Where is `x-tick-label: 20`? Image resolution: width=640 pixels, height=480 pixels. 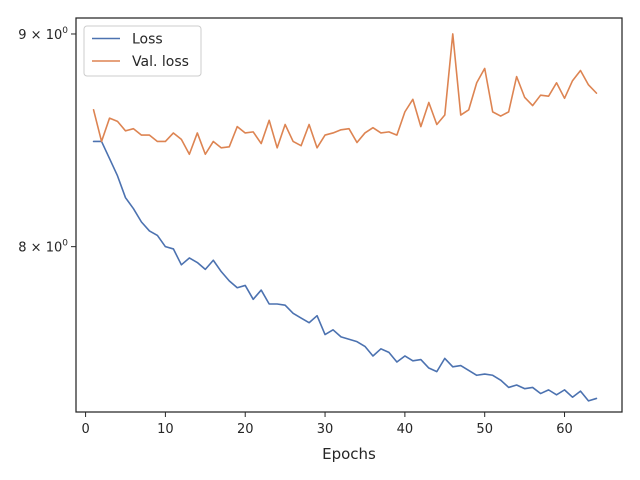 x-tick-label: 20 is located at coordinates (245, 429).